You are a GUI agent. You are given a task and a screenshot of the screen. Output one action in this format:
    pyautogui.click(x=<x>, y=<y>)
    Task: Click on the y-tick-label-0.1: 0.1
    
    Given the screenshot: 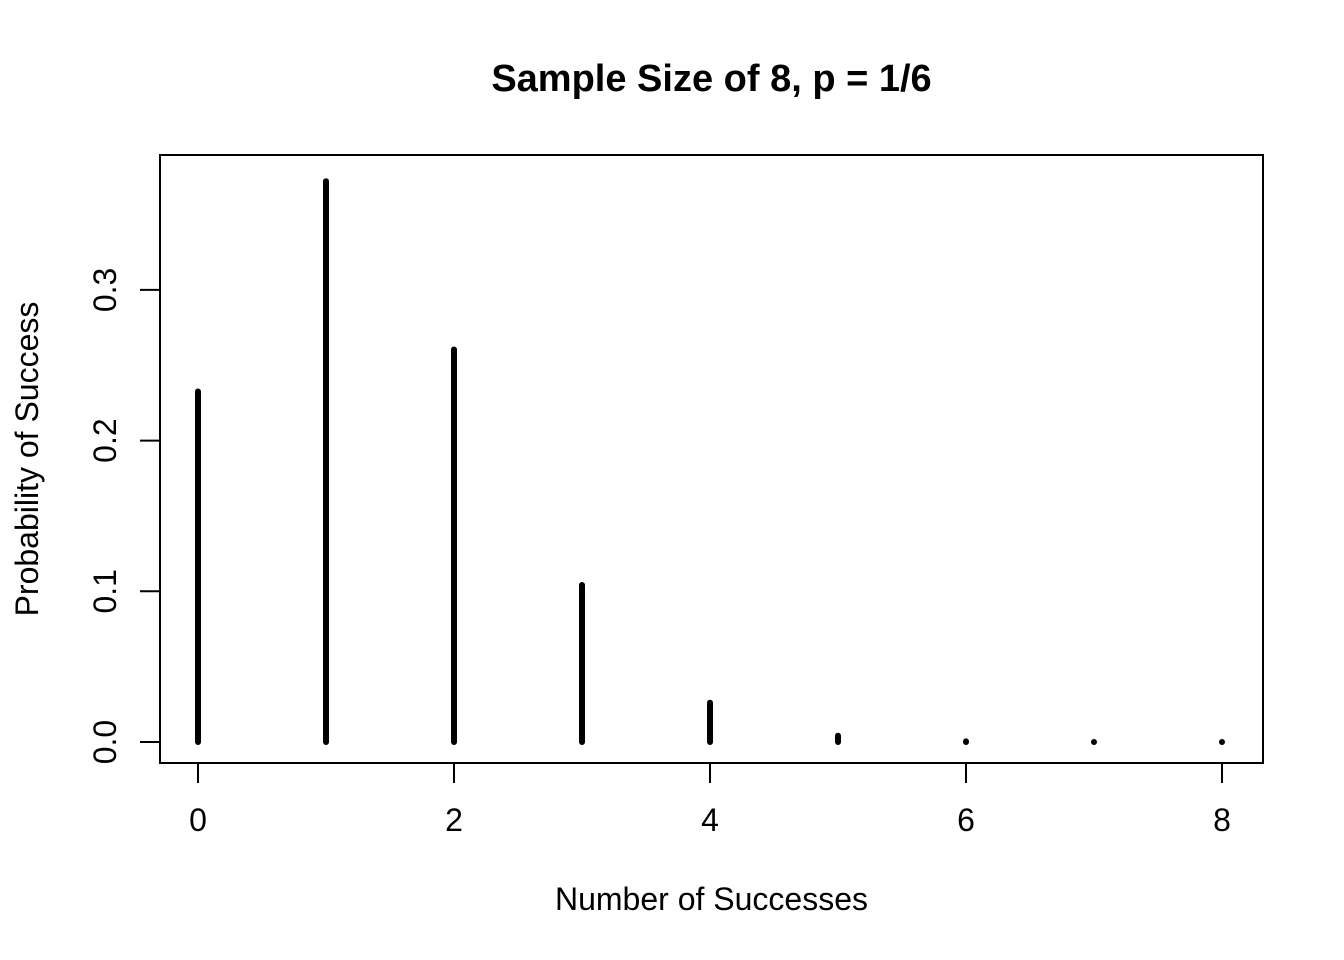 What is the action you would take?
    pyautogui.click(x=105, y=591)
    